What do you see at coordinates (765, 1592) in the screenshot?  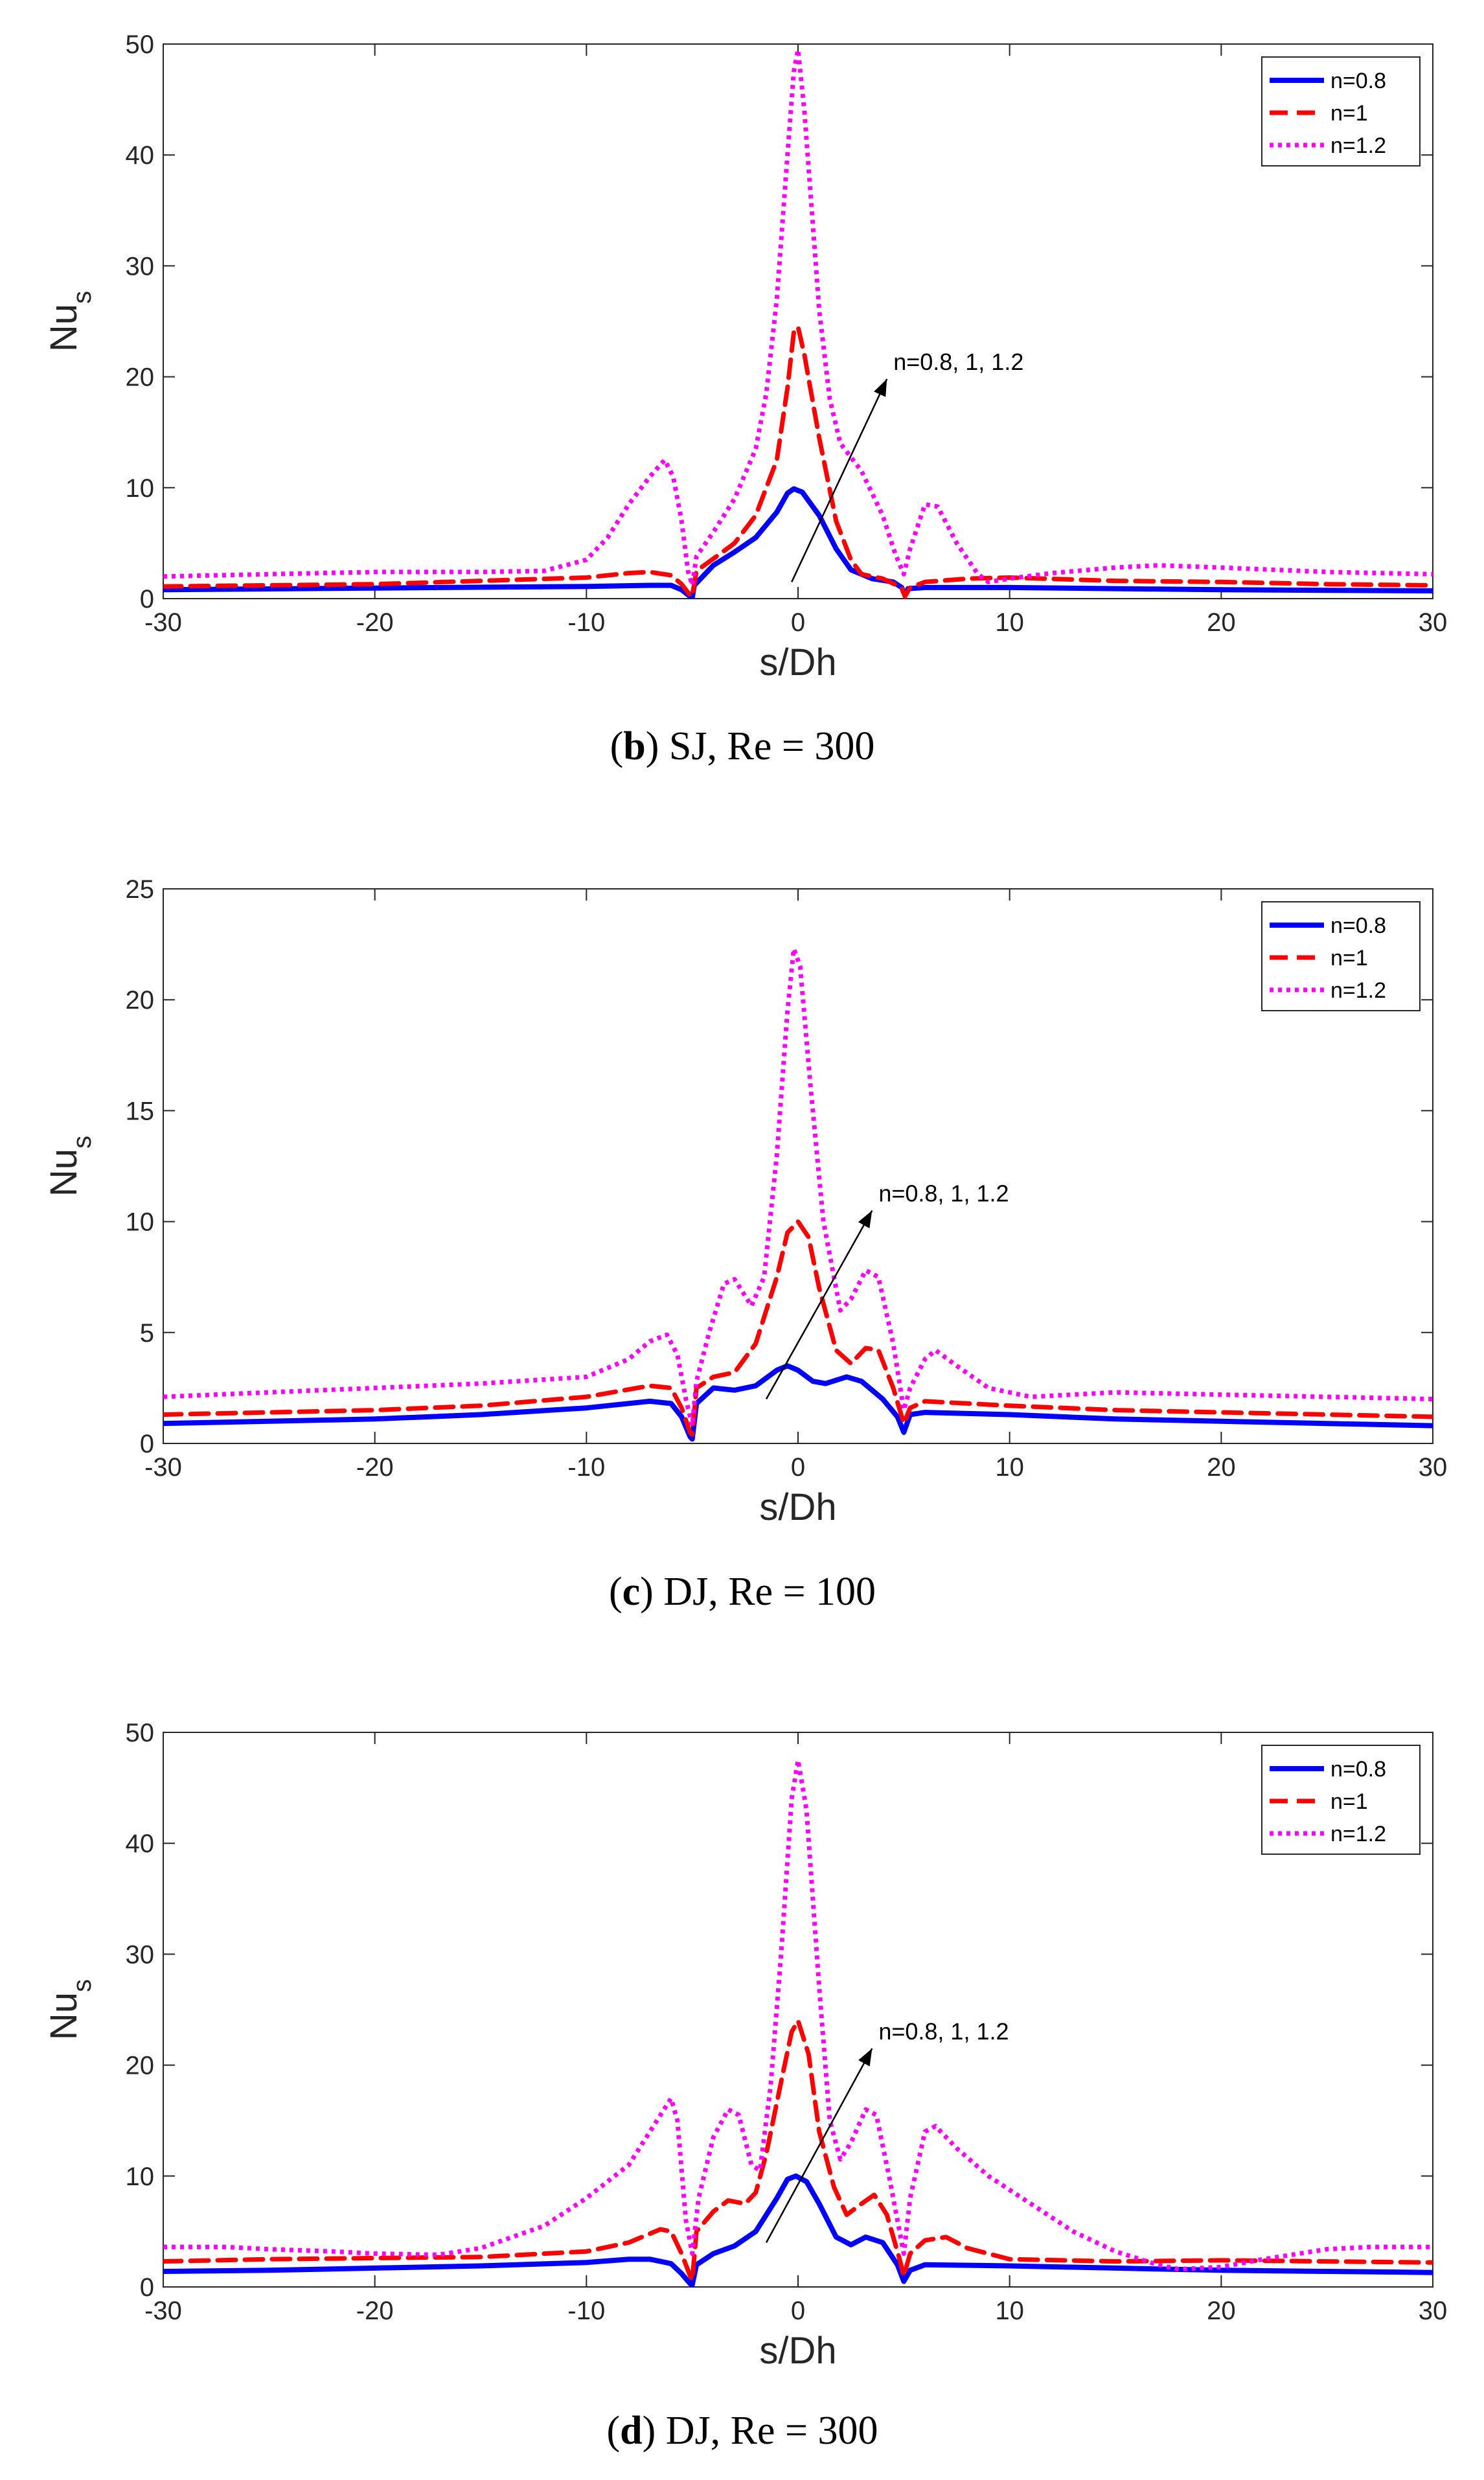 I see `caption-text: DJ, Re = 100` at bounding box center [765, 1592].